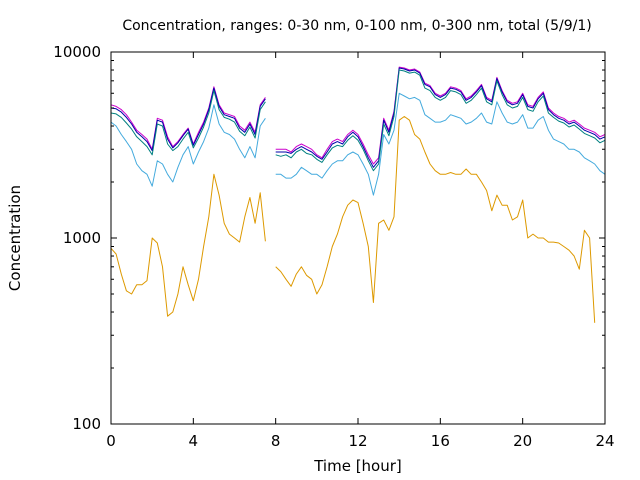  Describe the element at coordinates (111, 441) in the screenshot. I see `x-tick-label: 0` at that location.